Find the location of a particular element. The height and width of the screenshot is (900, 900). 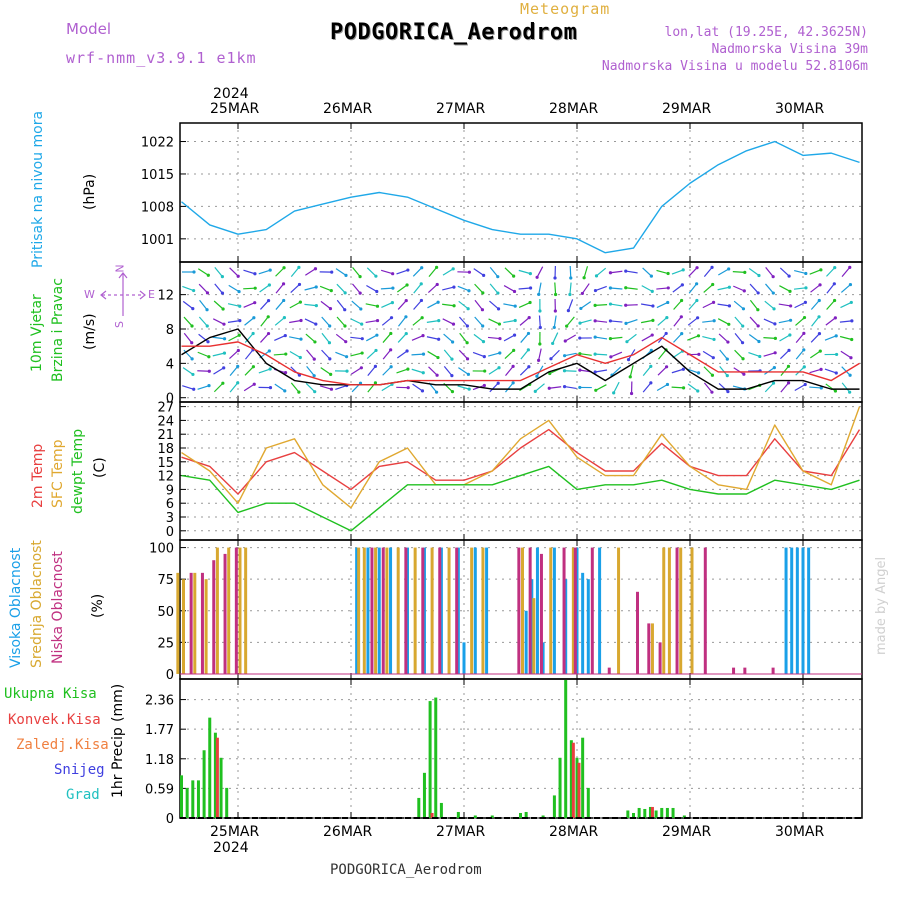

panel-frame-pressure is located at coordinates (521, 192).